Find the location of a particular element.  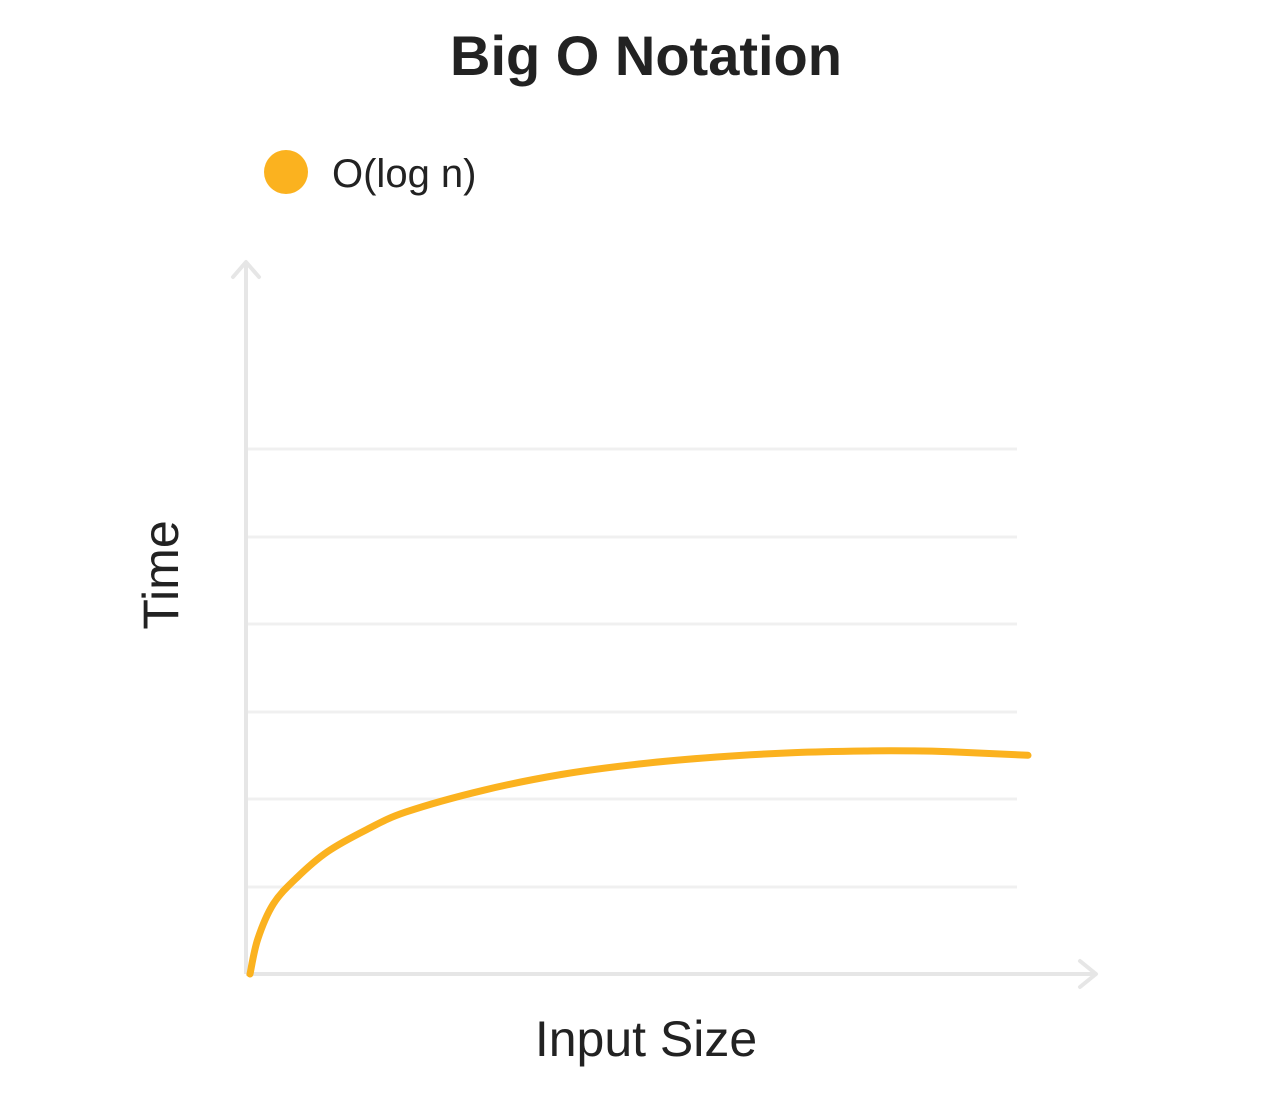

y-axis-arrow is located at coordinates (246, 269).